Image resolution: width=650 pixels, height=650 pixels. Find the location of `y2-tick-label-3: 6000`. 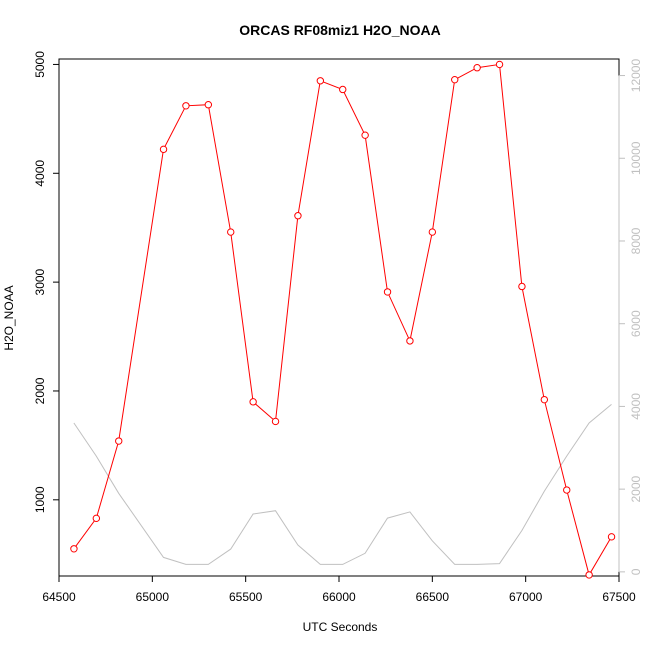

y2-tick-label-3: 6000 is located at coordinates (636, 323).